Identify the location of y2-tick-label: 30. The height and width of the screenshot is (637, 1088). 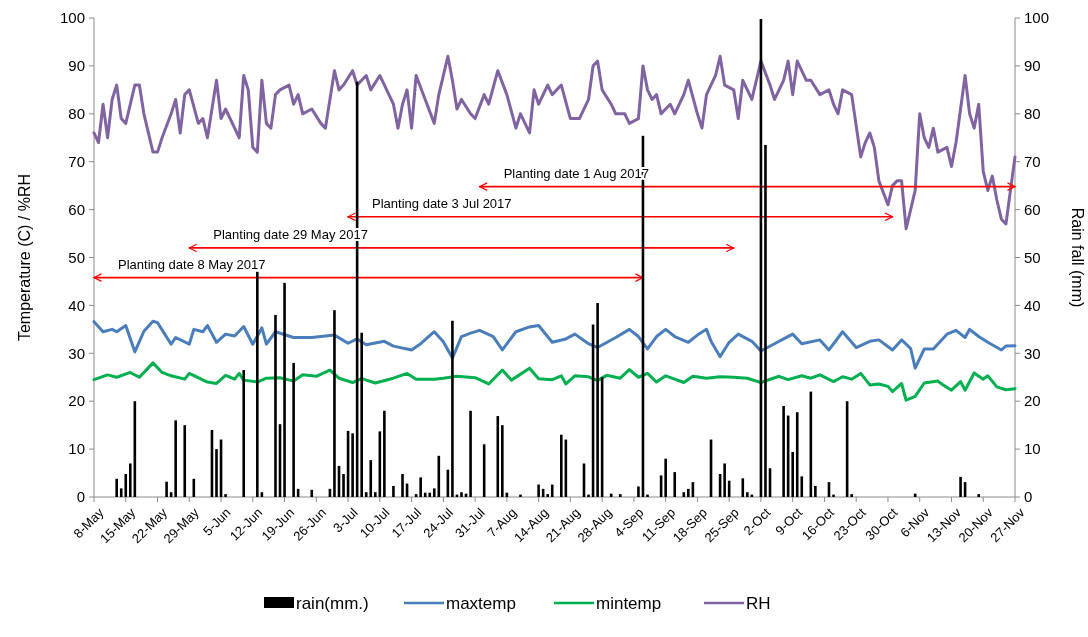
(1032, 353).